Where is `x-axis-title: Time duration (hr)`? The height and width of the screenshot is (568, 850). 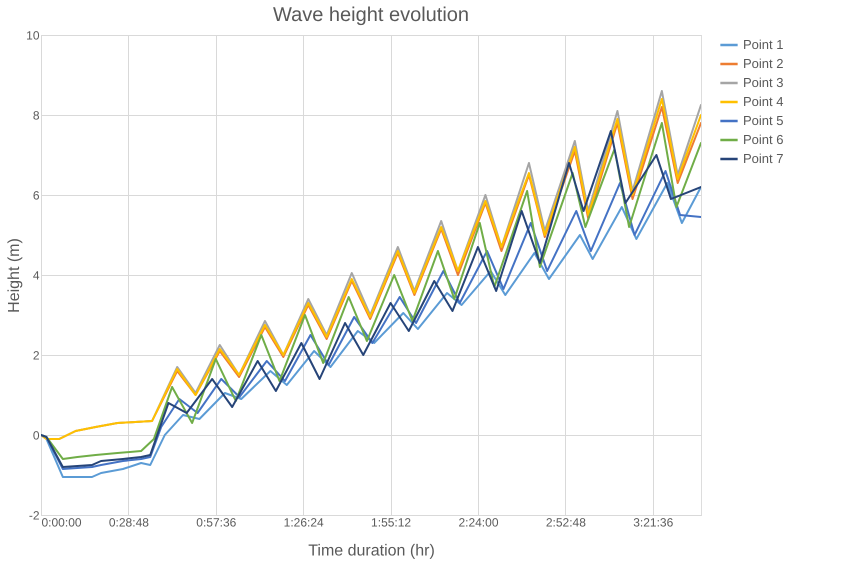
x-axis-title: Time duration (hr) is located at coordinates (371, 551).